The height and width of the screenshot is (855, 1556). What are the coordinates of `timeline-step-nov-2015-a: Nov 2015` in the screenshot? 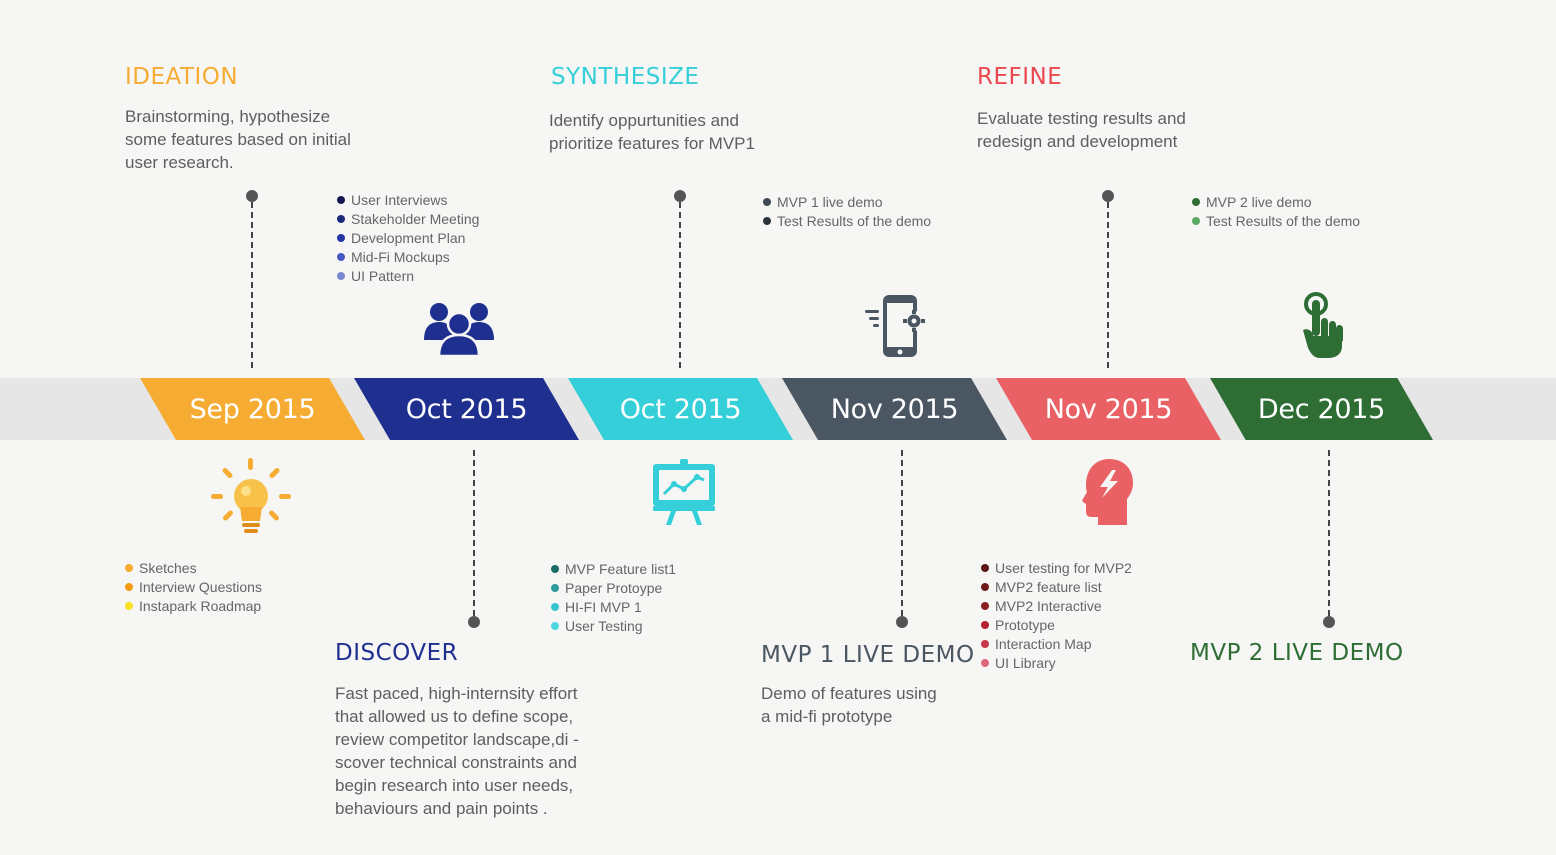 It's located at (894, 409).